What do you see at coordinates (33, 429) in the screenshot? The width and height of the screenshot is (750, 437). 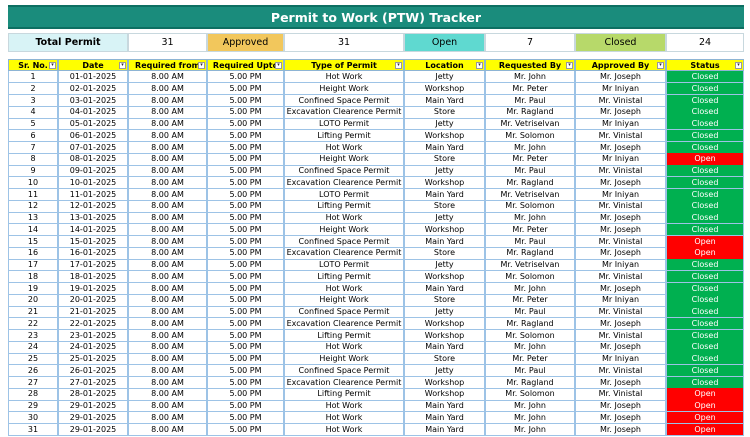 I see `table-cell: 31` at bounding box center [33, 429].